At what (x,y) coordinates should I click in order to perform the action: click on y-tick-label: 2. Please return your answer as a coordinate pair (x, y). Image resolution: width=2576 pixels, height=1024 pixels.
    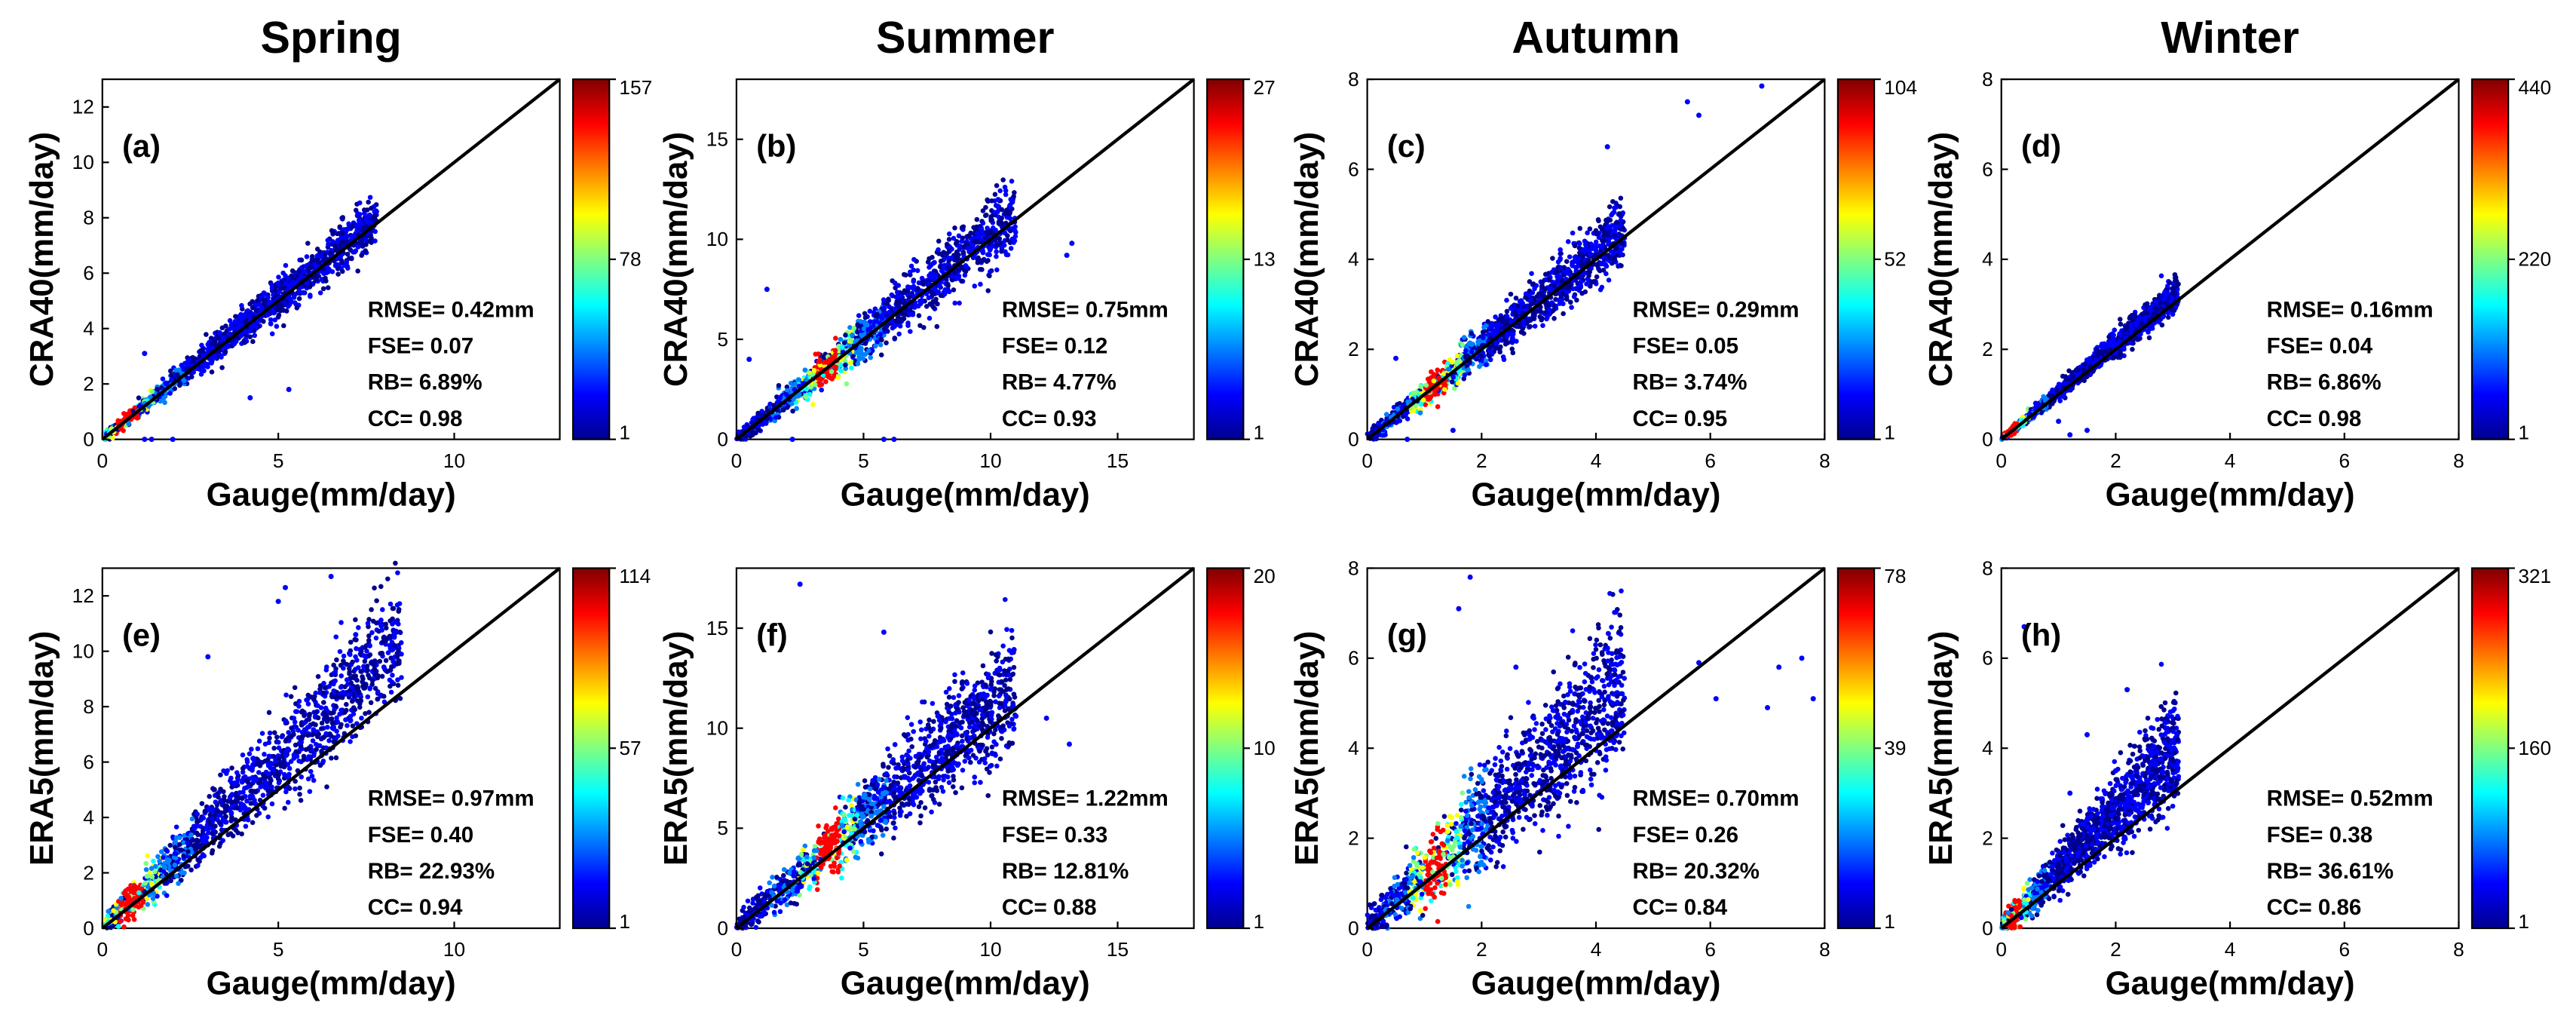
    Looking at the image, I should click on (1353, 349).